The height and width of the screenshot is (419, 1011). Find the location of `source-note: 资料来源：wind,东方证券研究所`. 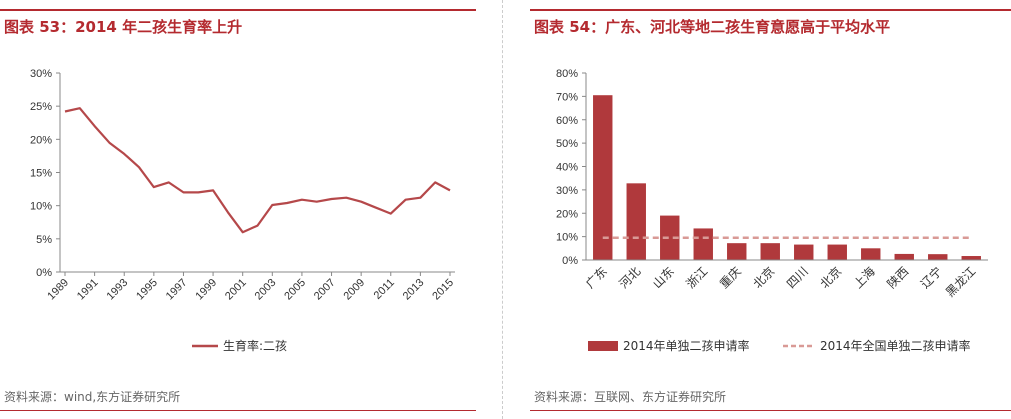

source-note: 资料来源：wind,东方证券研究所 is located at coordinates (92, 397).